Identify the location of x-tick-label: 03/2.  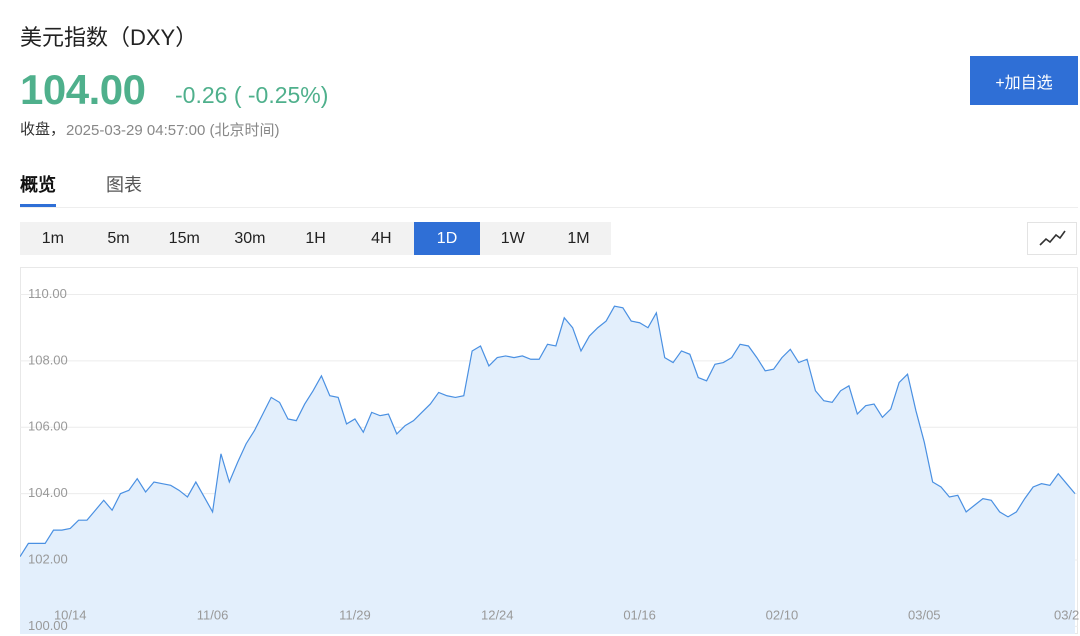
(1066, 614).